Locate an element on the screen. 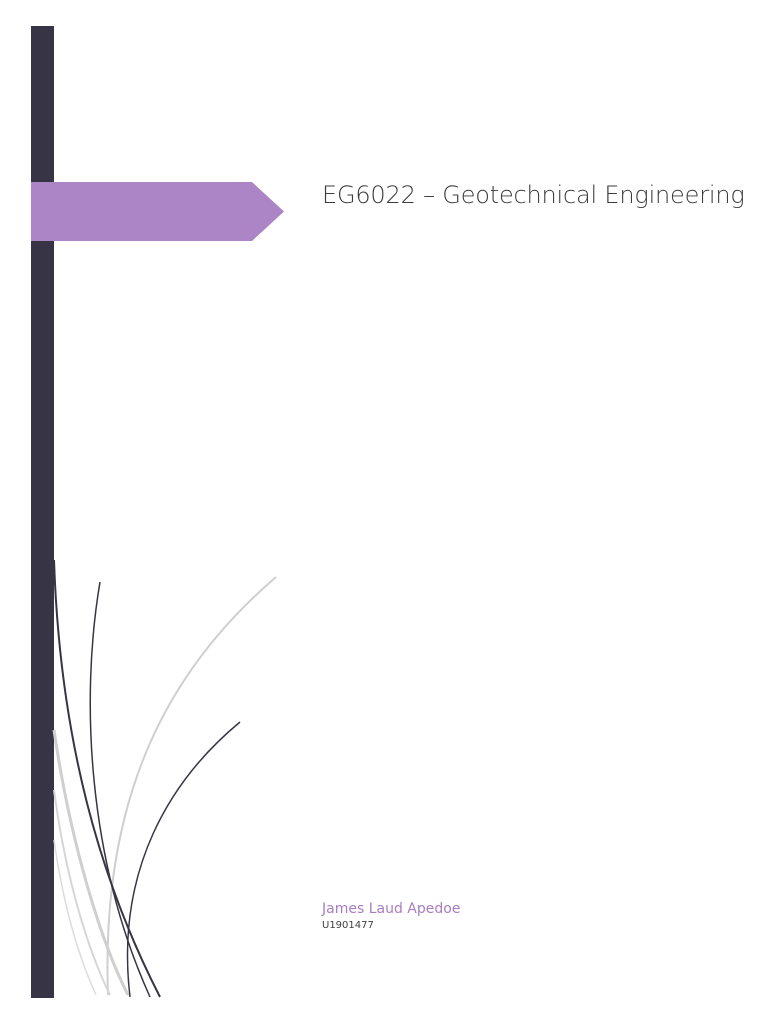 The width and height of the screenshot is (768, 1024). arrow-shape is located at coordinates (157, 211).